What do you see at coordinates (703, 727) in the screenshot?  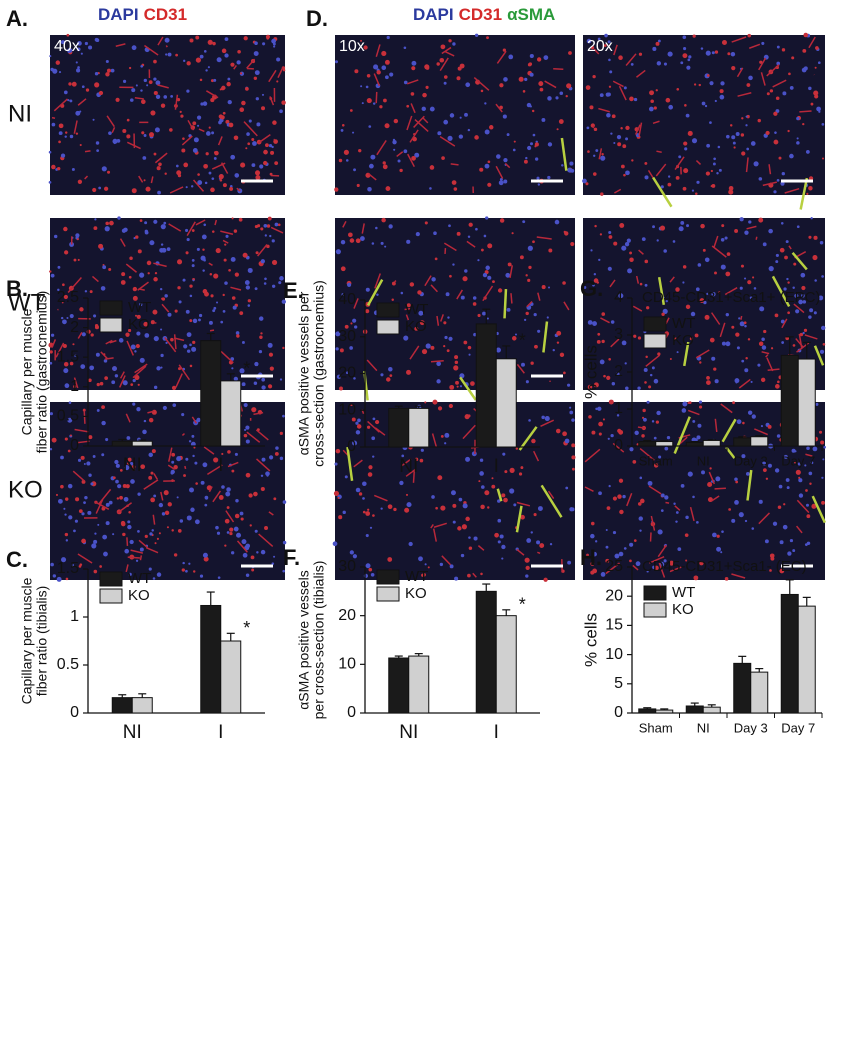 I see `x-tick-label: NI` at bounding box center [703, 727].